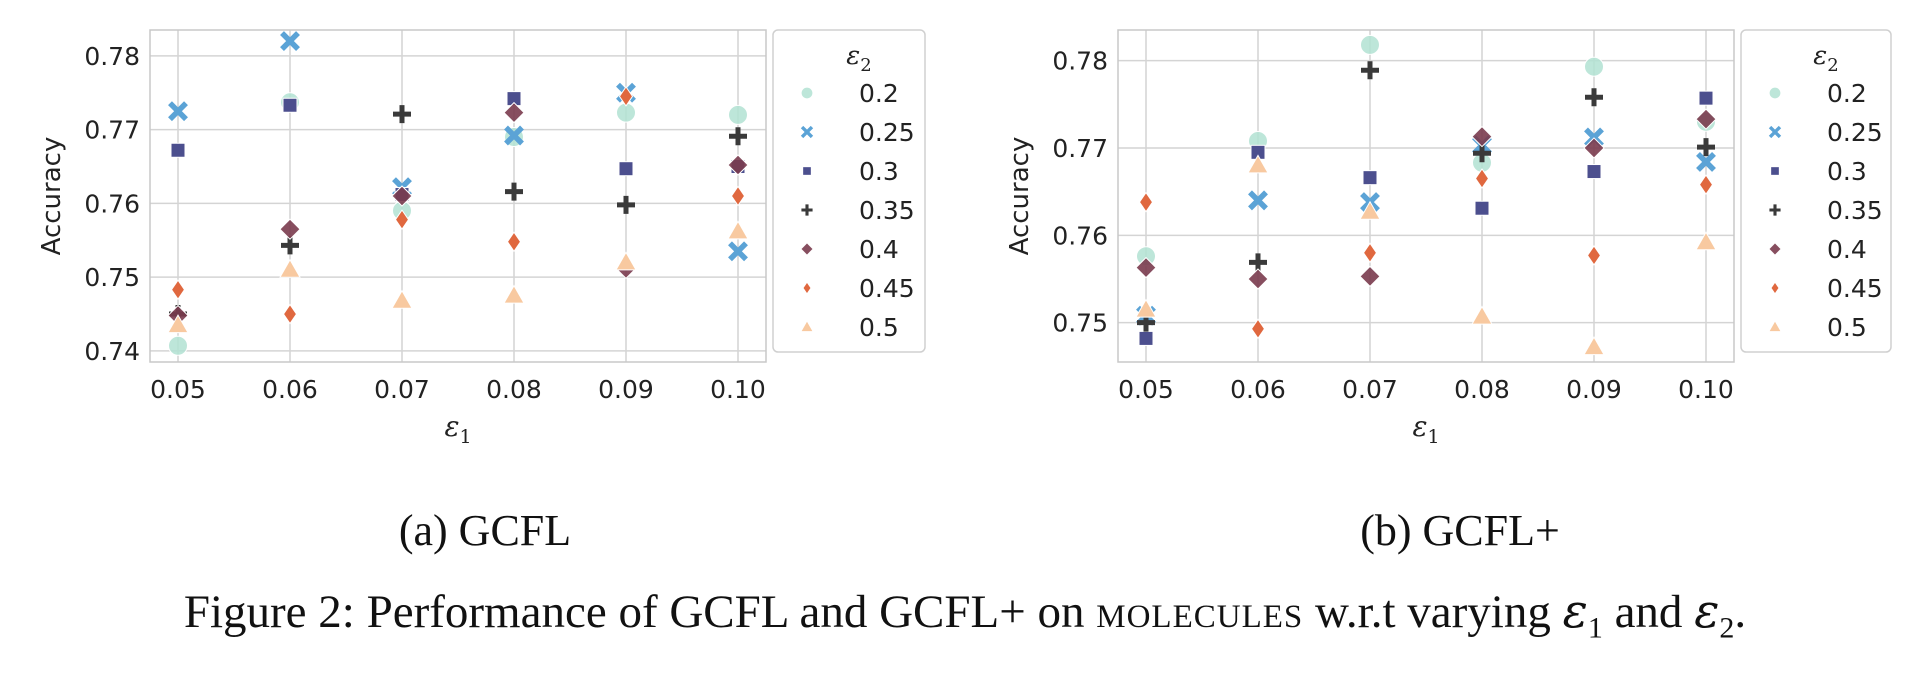 The height and width of the screenshot is (678, 1930). I want to click on caption-middle: w.r.t varying, so click(1433, 612).